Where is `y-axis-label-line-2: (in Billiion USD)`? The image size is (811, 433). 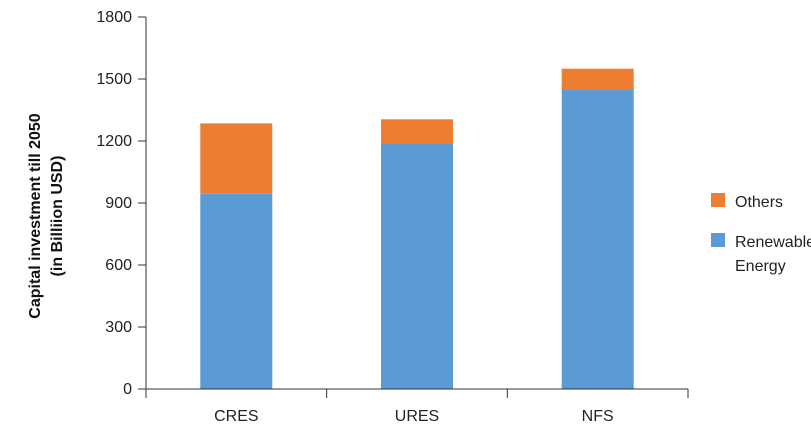
y-axis-label-line-2: (in Billiion USD) is located at coordinates (57, 216).